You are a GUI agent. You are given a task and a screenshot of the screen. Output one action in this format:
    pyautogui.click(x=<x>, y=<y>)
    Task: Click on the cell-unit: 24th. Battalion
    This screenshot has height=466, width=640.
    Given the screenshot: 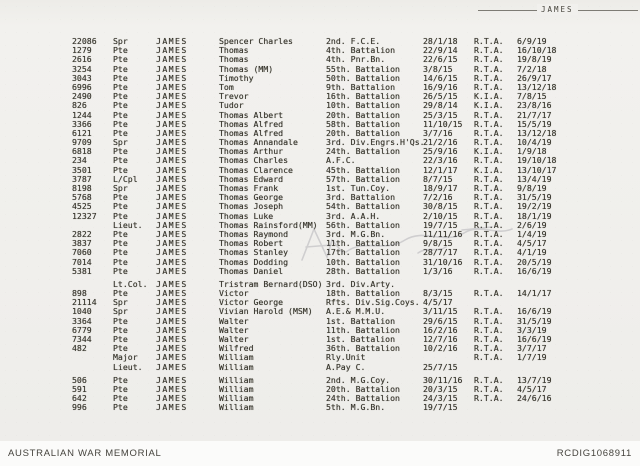 What is the action you would take?
    pyautogui.click(x=363, y=398)
    